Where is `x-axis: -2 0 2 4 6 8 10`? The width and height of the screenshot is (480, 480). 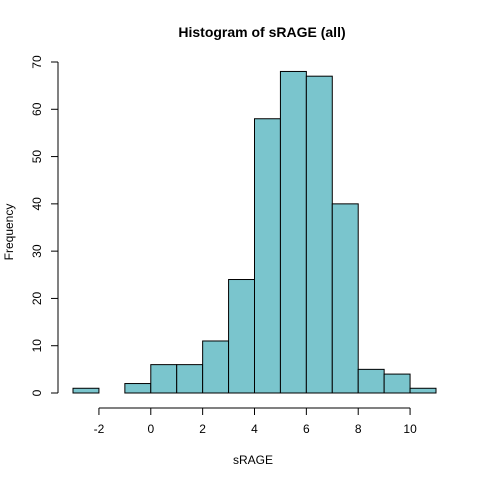 x-axis: -2 0 2 4 6 8 10 is located at coordinates (255, 421).